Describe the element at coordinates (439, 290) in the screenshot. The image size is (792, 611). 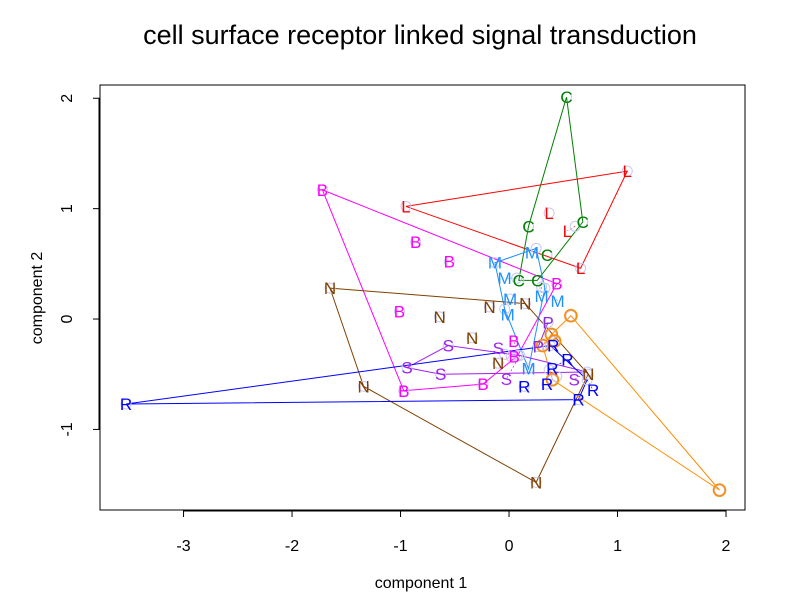
I see `hull-B` at that location.